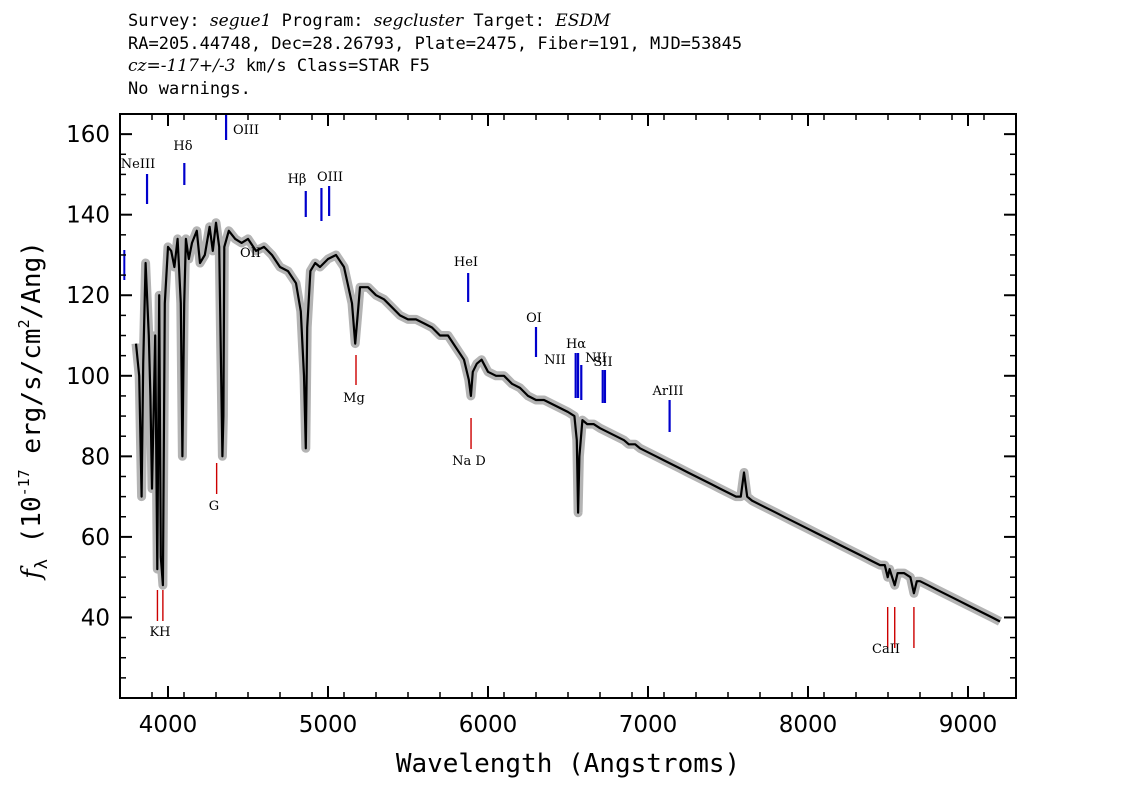 This screenshot has width=1134, height=810. Describe the element at coordinates (576, 344) in the screenshot. I see `emission-line-label: Hα` at that location.